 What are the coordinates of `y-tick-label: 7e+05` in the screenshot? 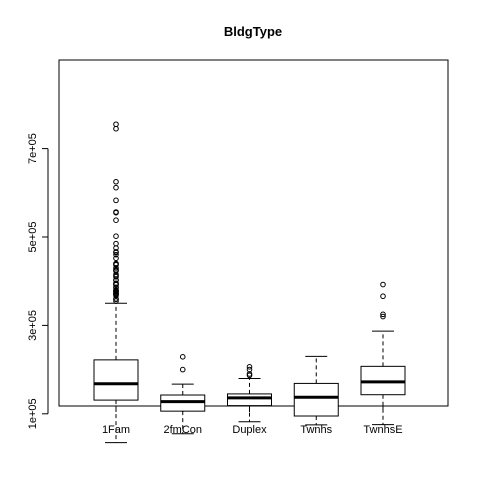 It's located at (33, 148).